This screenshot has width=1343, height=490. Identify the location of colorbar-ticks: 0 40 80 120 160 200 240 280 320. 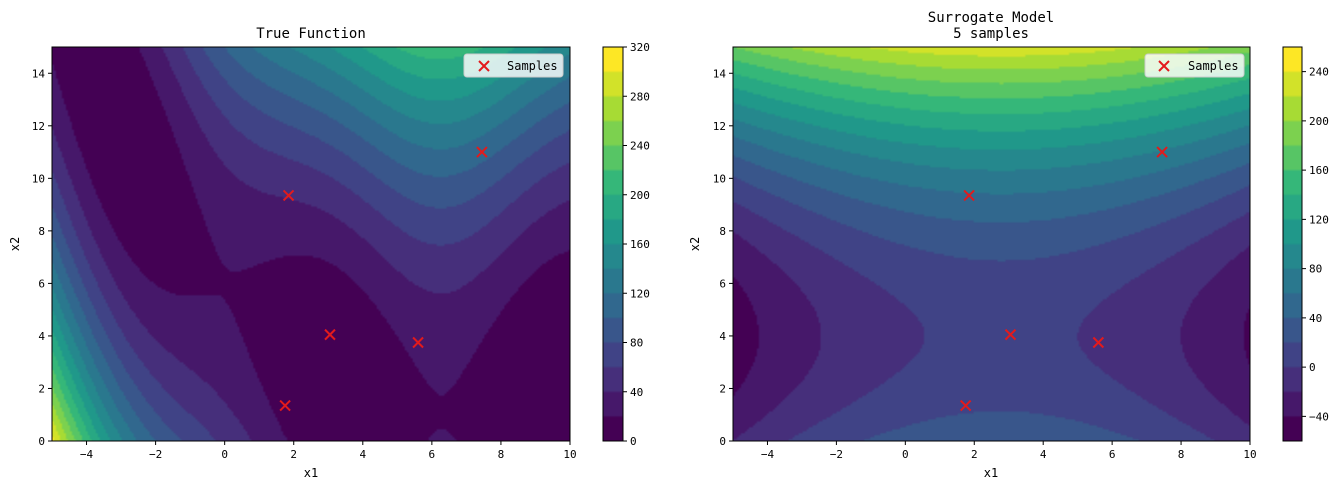
(636, 244).